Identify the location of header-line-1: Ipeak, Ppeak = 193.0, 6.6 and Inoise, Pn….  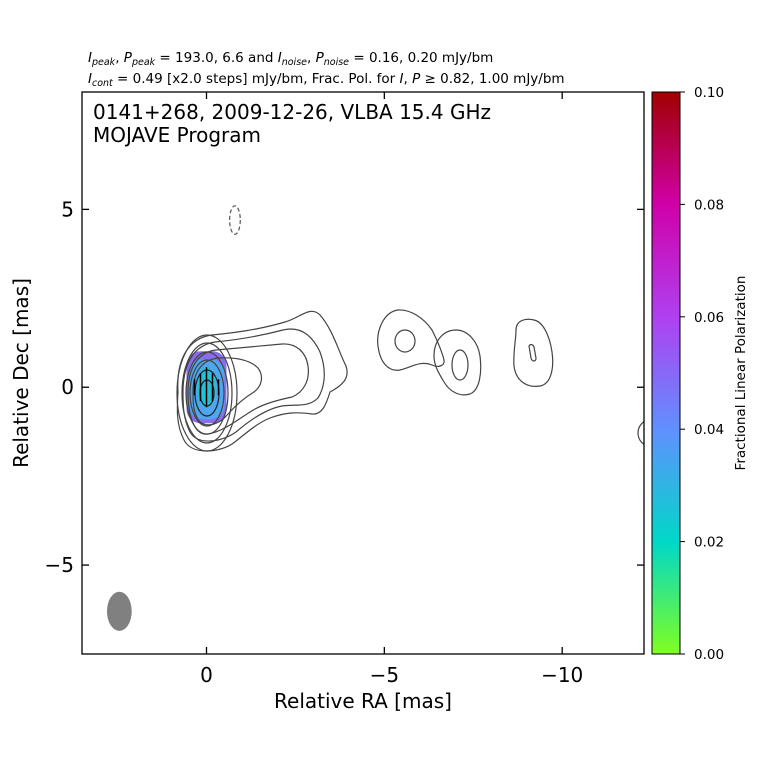
(290, 59).